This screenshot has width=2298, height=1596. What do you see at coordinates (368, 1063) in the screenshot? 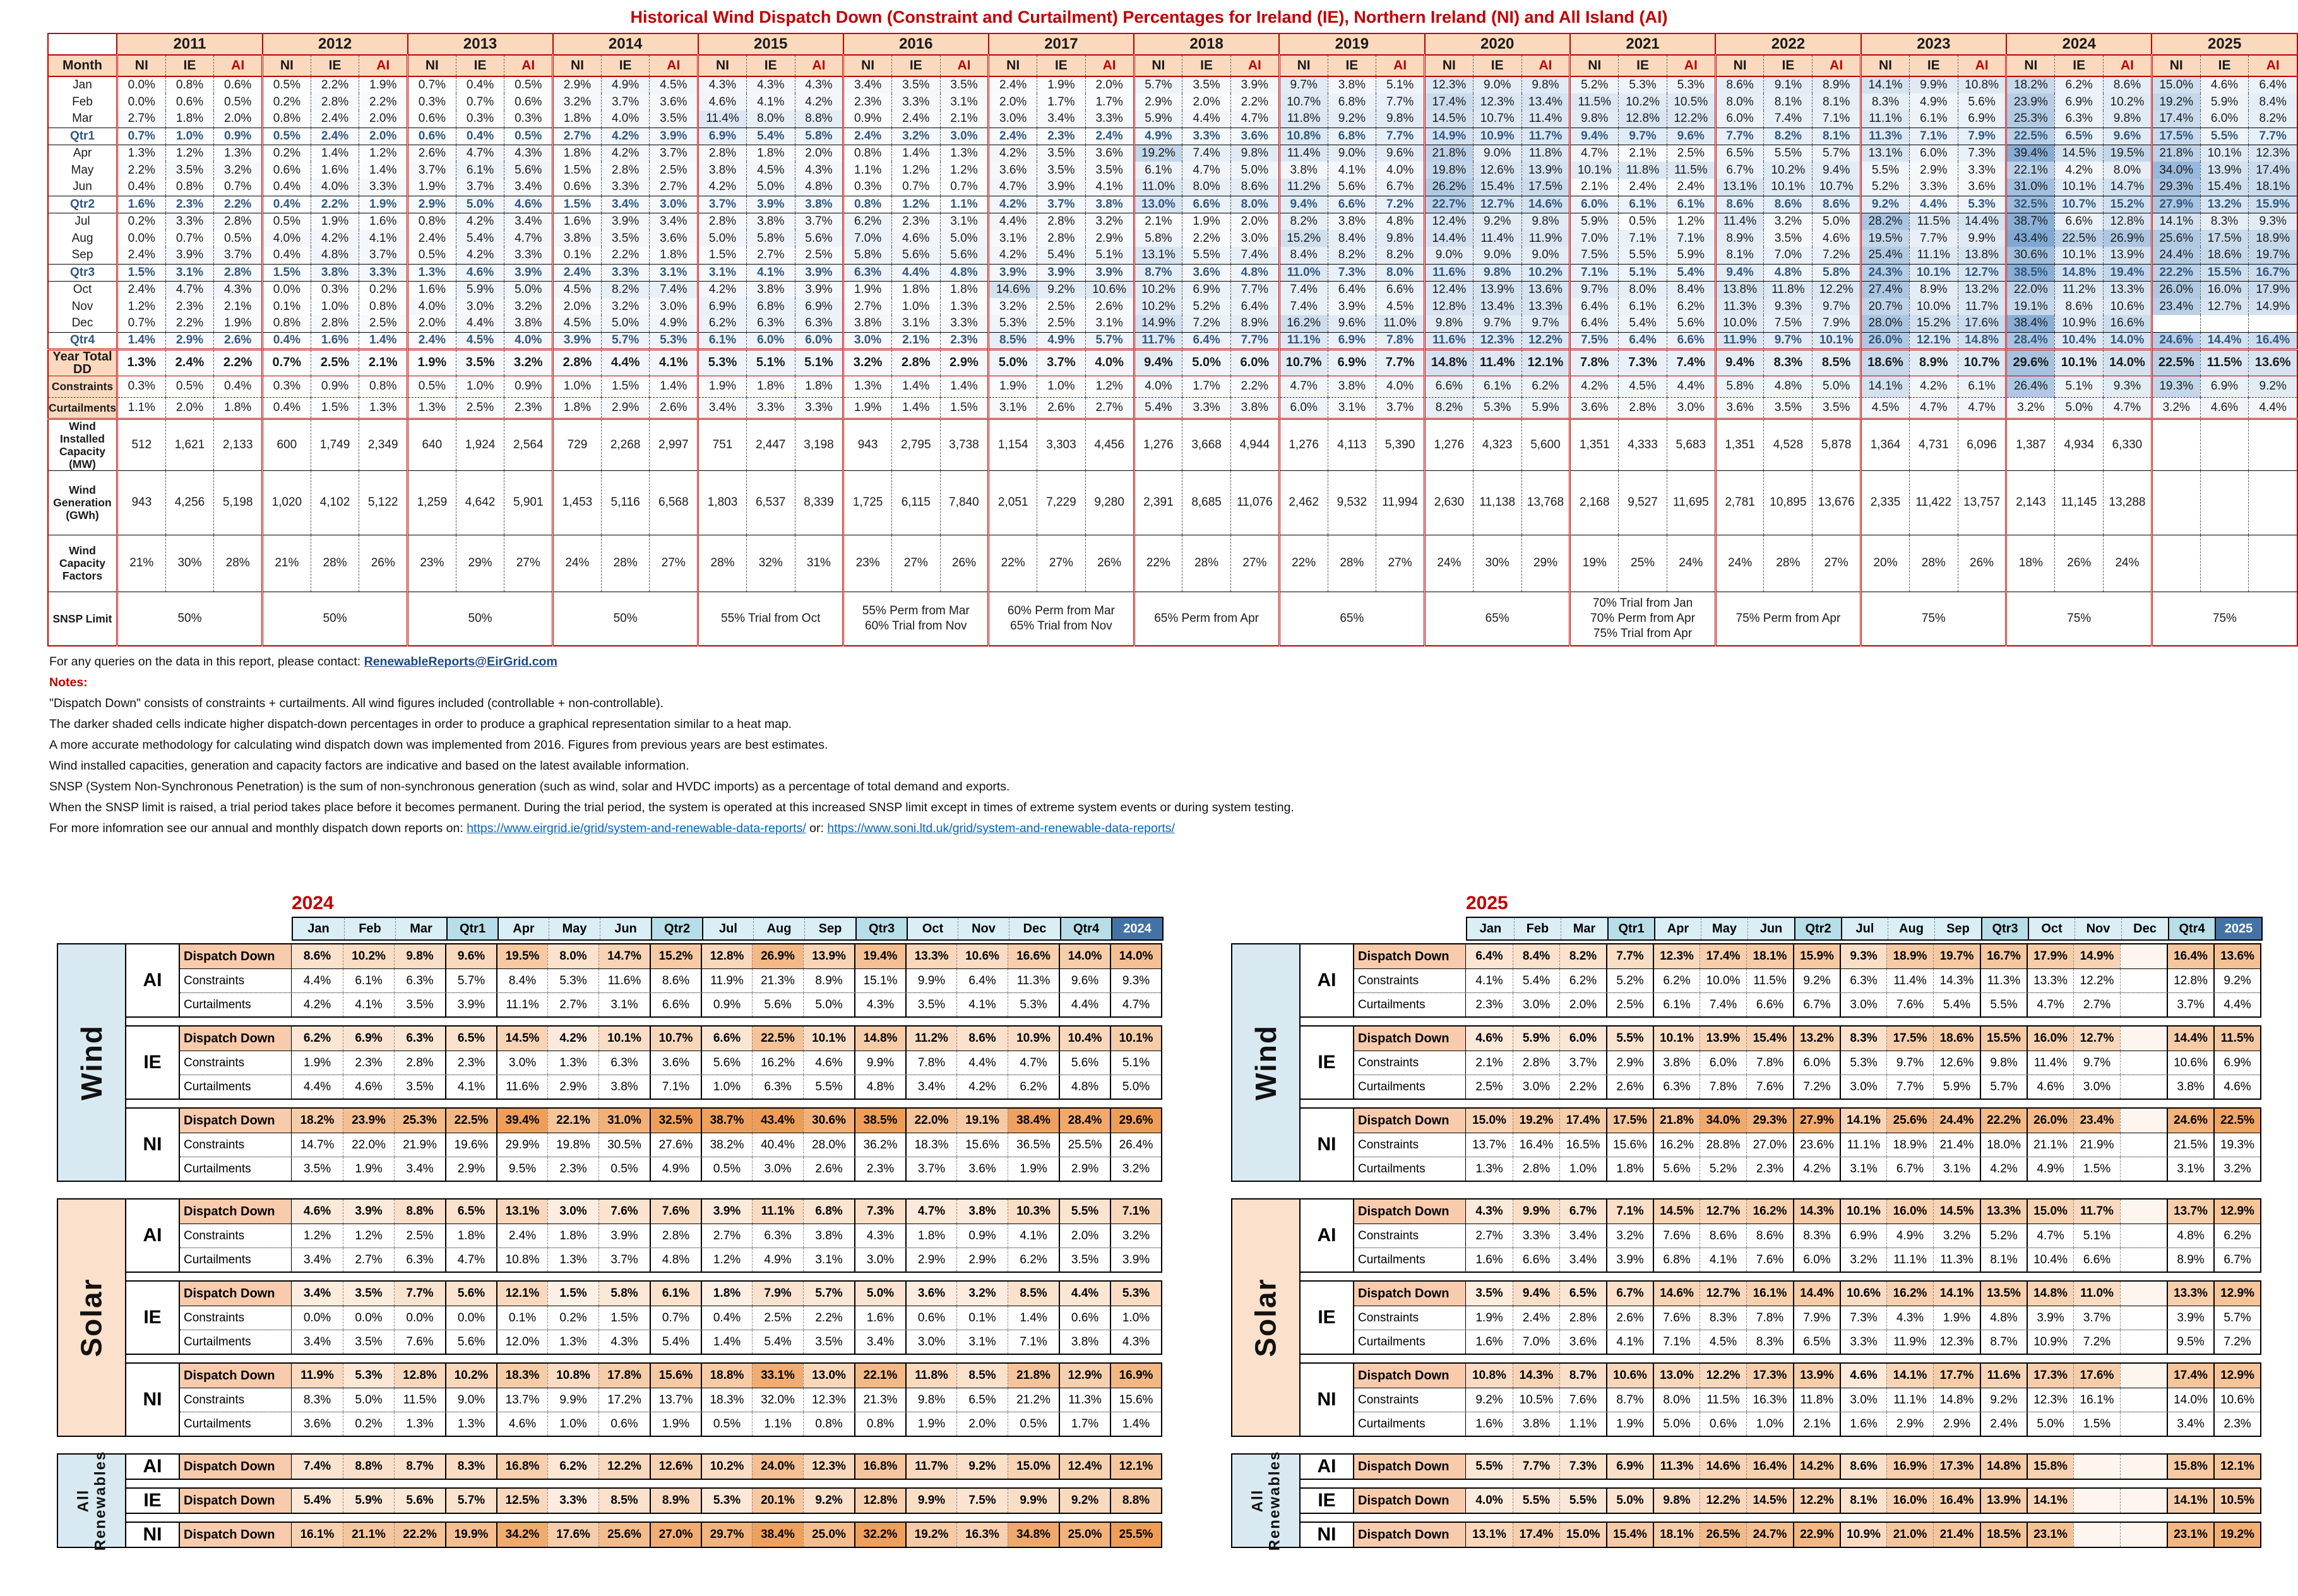
I see `value-cell: 2.3%` at bounding box center [368, 1063].